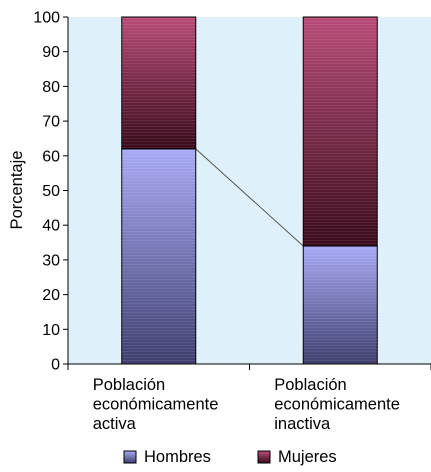 This screenshot has width=431, height=472. Describe the element at coordinates (51, 122) in the screenshot. I see `y-tick-label: 70` at that location.